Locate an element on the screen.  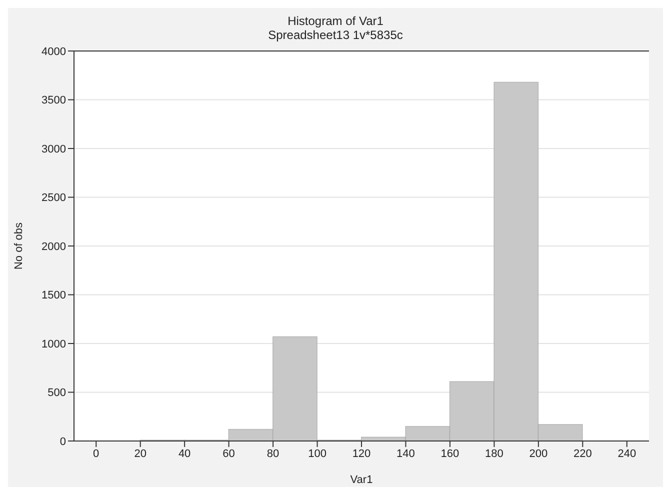
x-tick-label: 180 is located at coordinates (494, 454).